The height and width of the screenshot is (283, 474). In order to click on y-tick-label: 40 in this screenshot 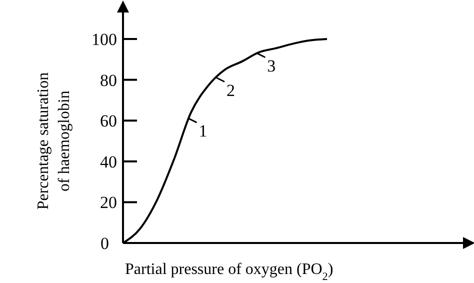, I will do `click(108, 162)`.